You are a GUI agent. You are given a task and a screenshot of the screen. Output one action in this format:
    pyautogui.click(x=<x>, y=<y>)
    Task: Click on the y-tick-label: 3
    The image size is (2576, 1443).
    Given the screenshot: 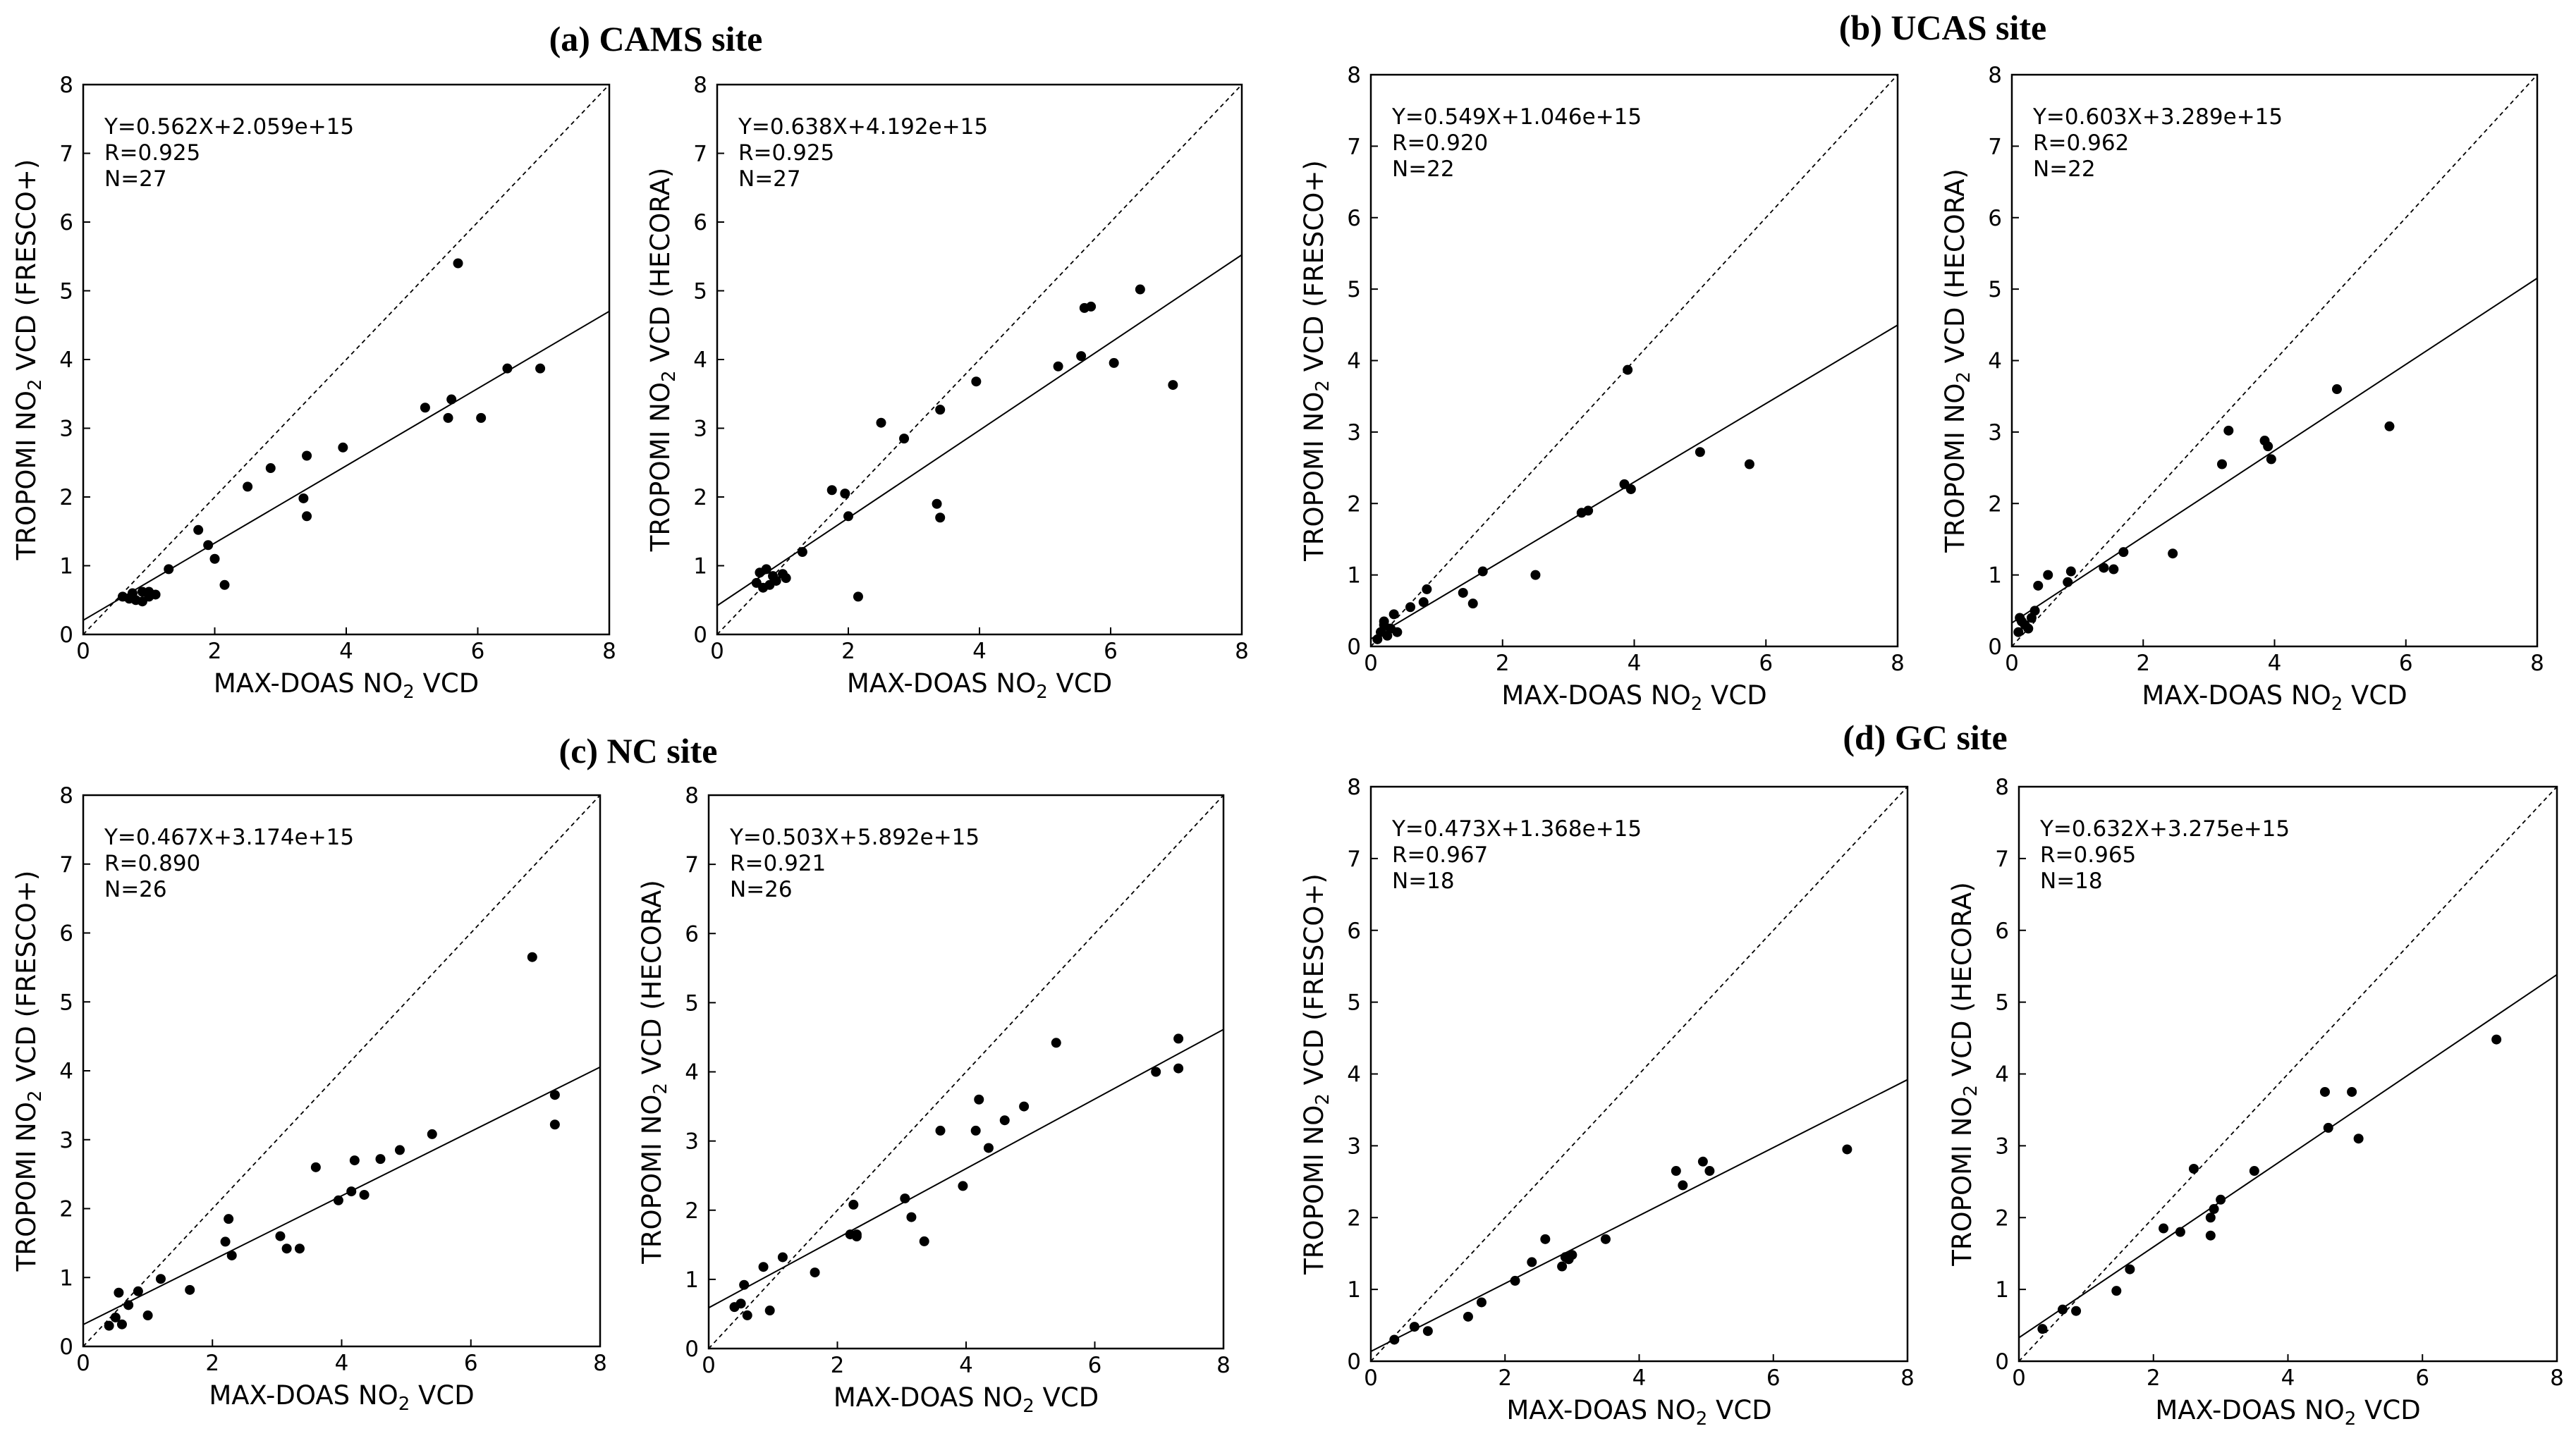 What is the action you would take?
    pyautogui.click(x=2002, y=1147)
    